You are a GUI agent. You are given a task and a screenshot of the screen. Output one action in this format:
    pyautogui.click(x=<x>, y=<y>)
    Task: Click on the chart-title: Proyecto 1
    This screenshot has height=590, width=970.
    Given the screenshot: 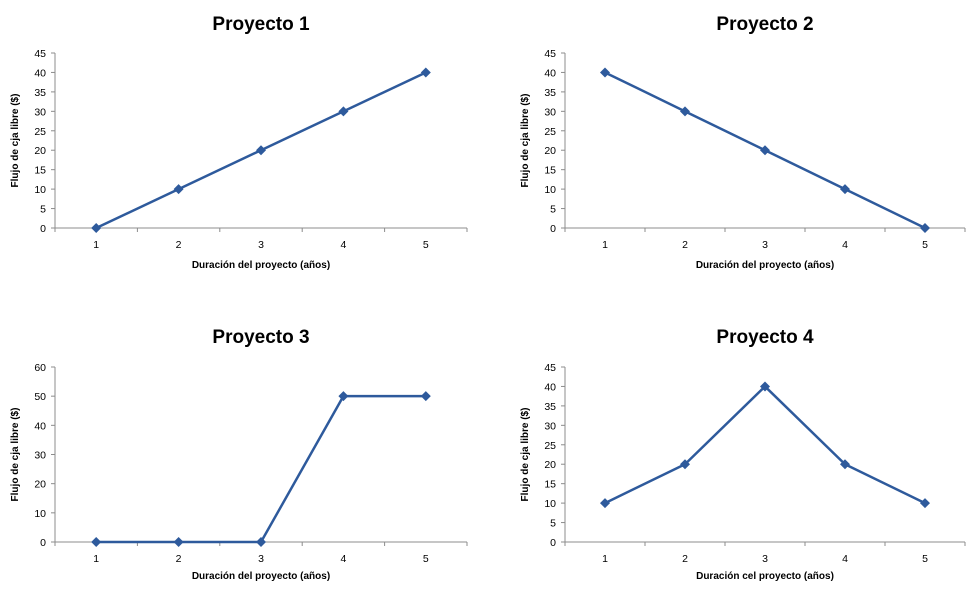 What is the action you would take?
    pyautogui.click(x=261, y=24)
    